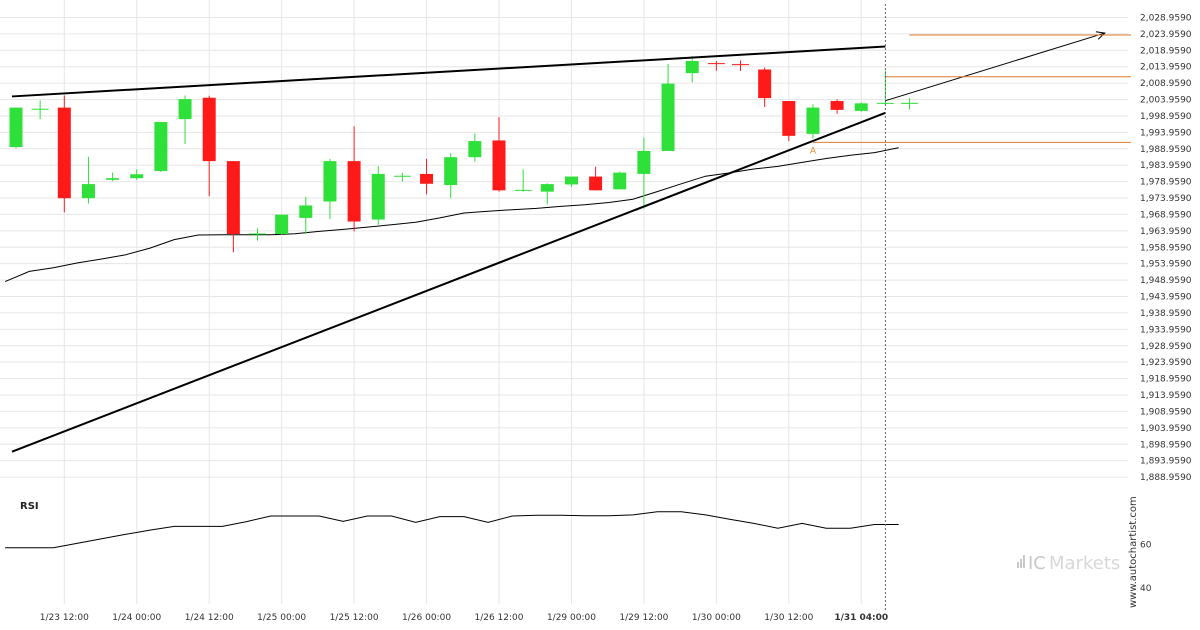 This screenshot has width=1200, height=630. I want to click on brand-logo-markets: Markets, so click(1084, 563).